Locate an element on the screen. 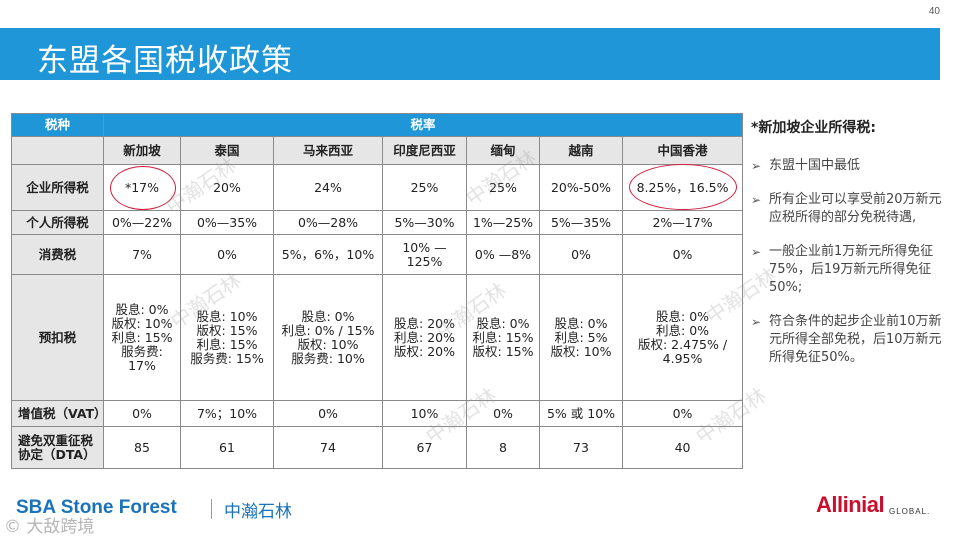 The width and height of the screenshot is (960, 540). country-singapore: 新加坡 is located at coordinates (142, 150).